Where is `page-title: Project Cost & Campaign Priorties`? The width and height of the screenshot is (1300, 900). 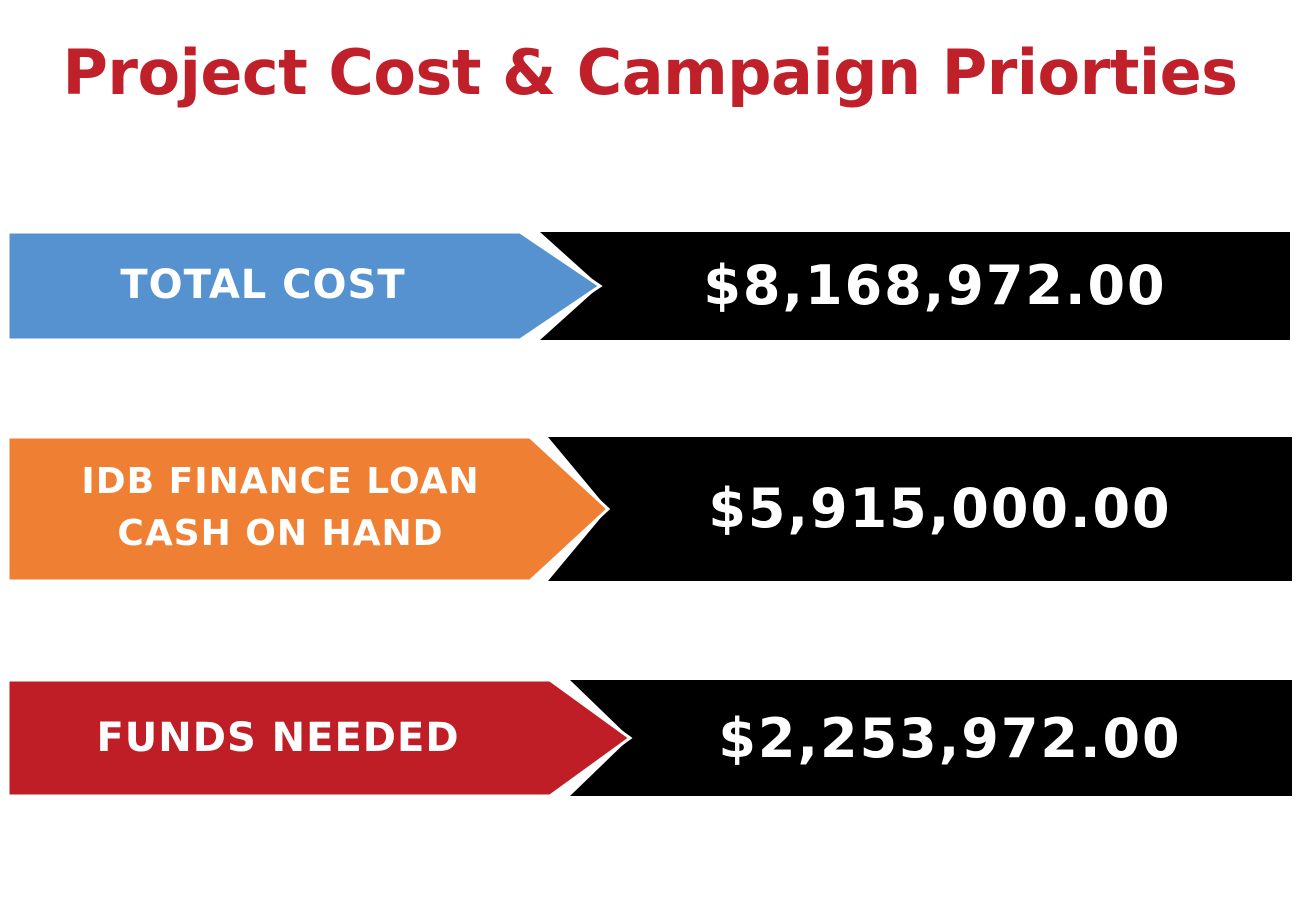
page-title: Project Cost & Campaign Priorties is located at coordinates (650, 72).